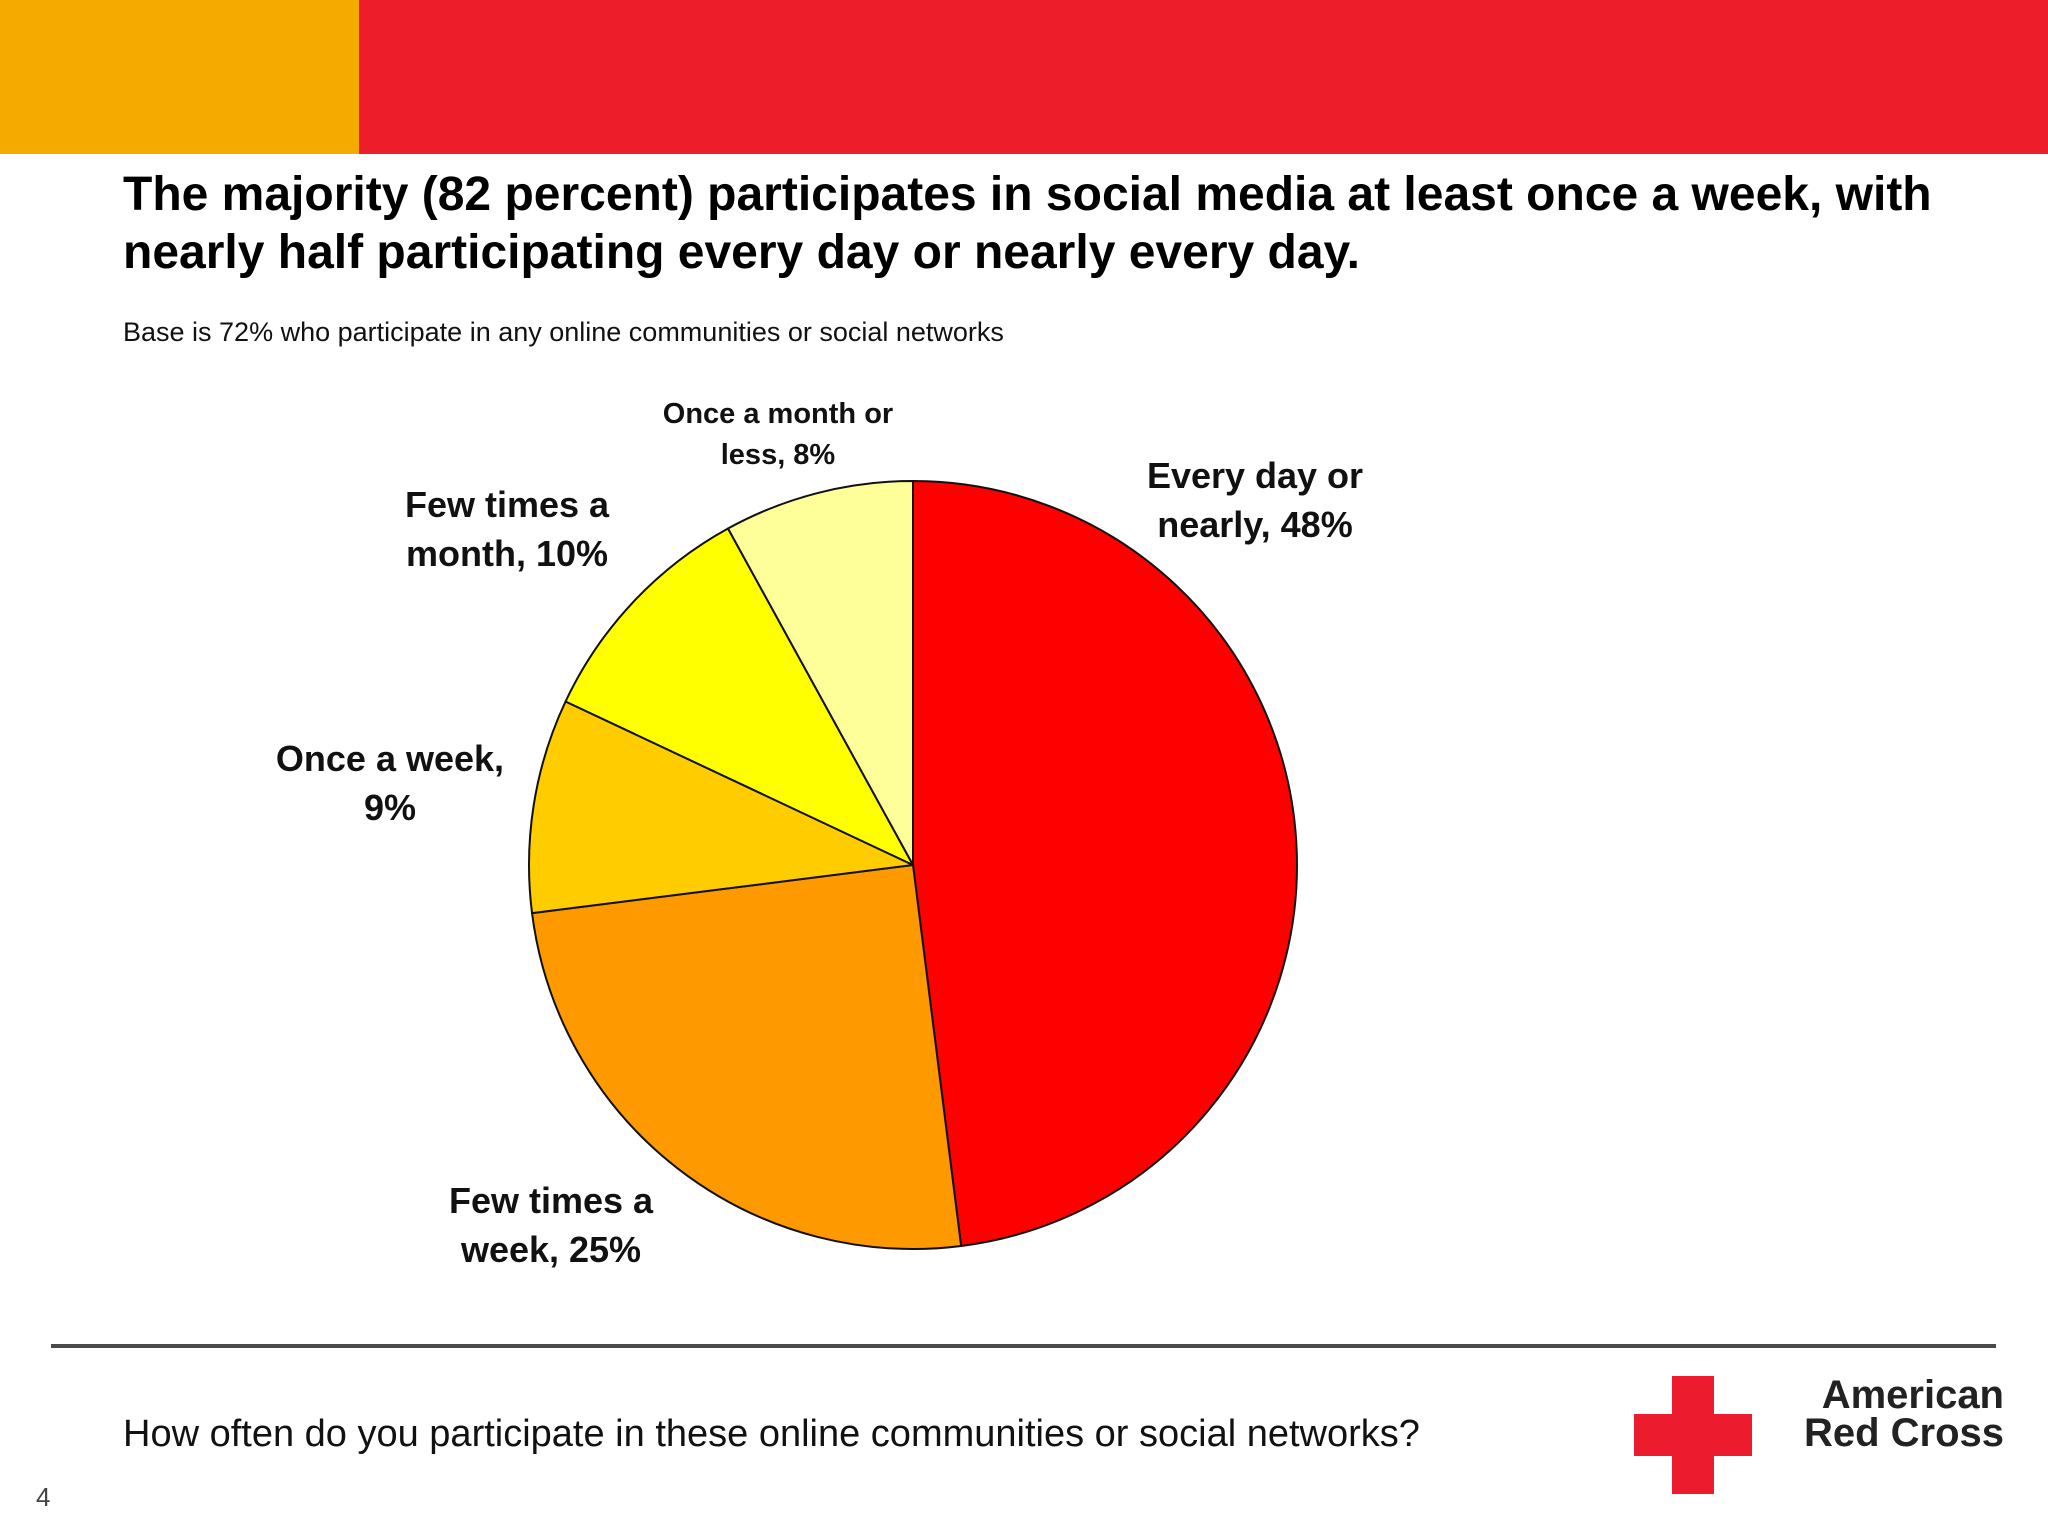 The width and height of the screenshot is (2048, 1536). What do you see at coordinates (820, 673) in the screenshot?
I see `pie-slice-once-a-month-or-less` at bounding box center [820, 673].